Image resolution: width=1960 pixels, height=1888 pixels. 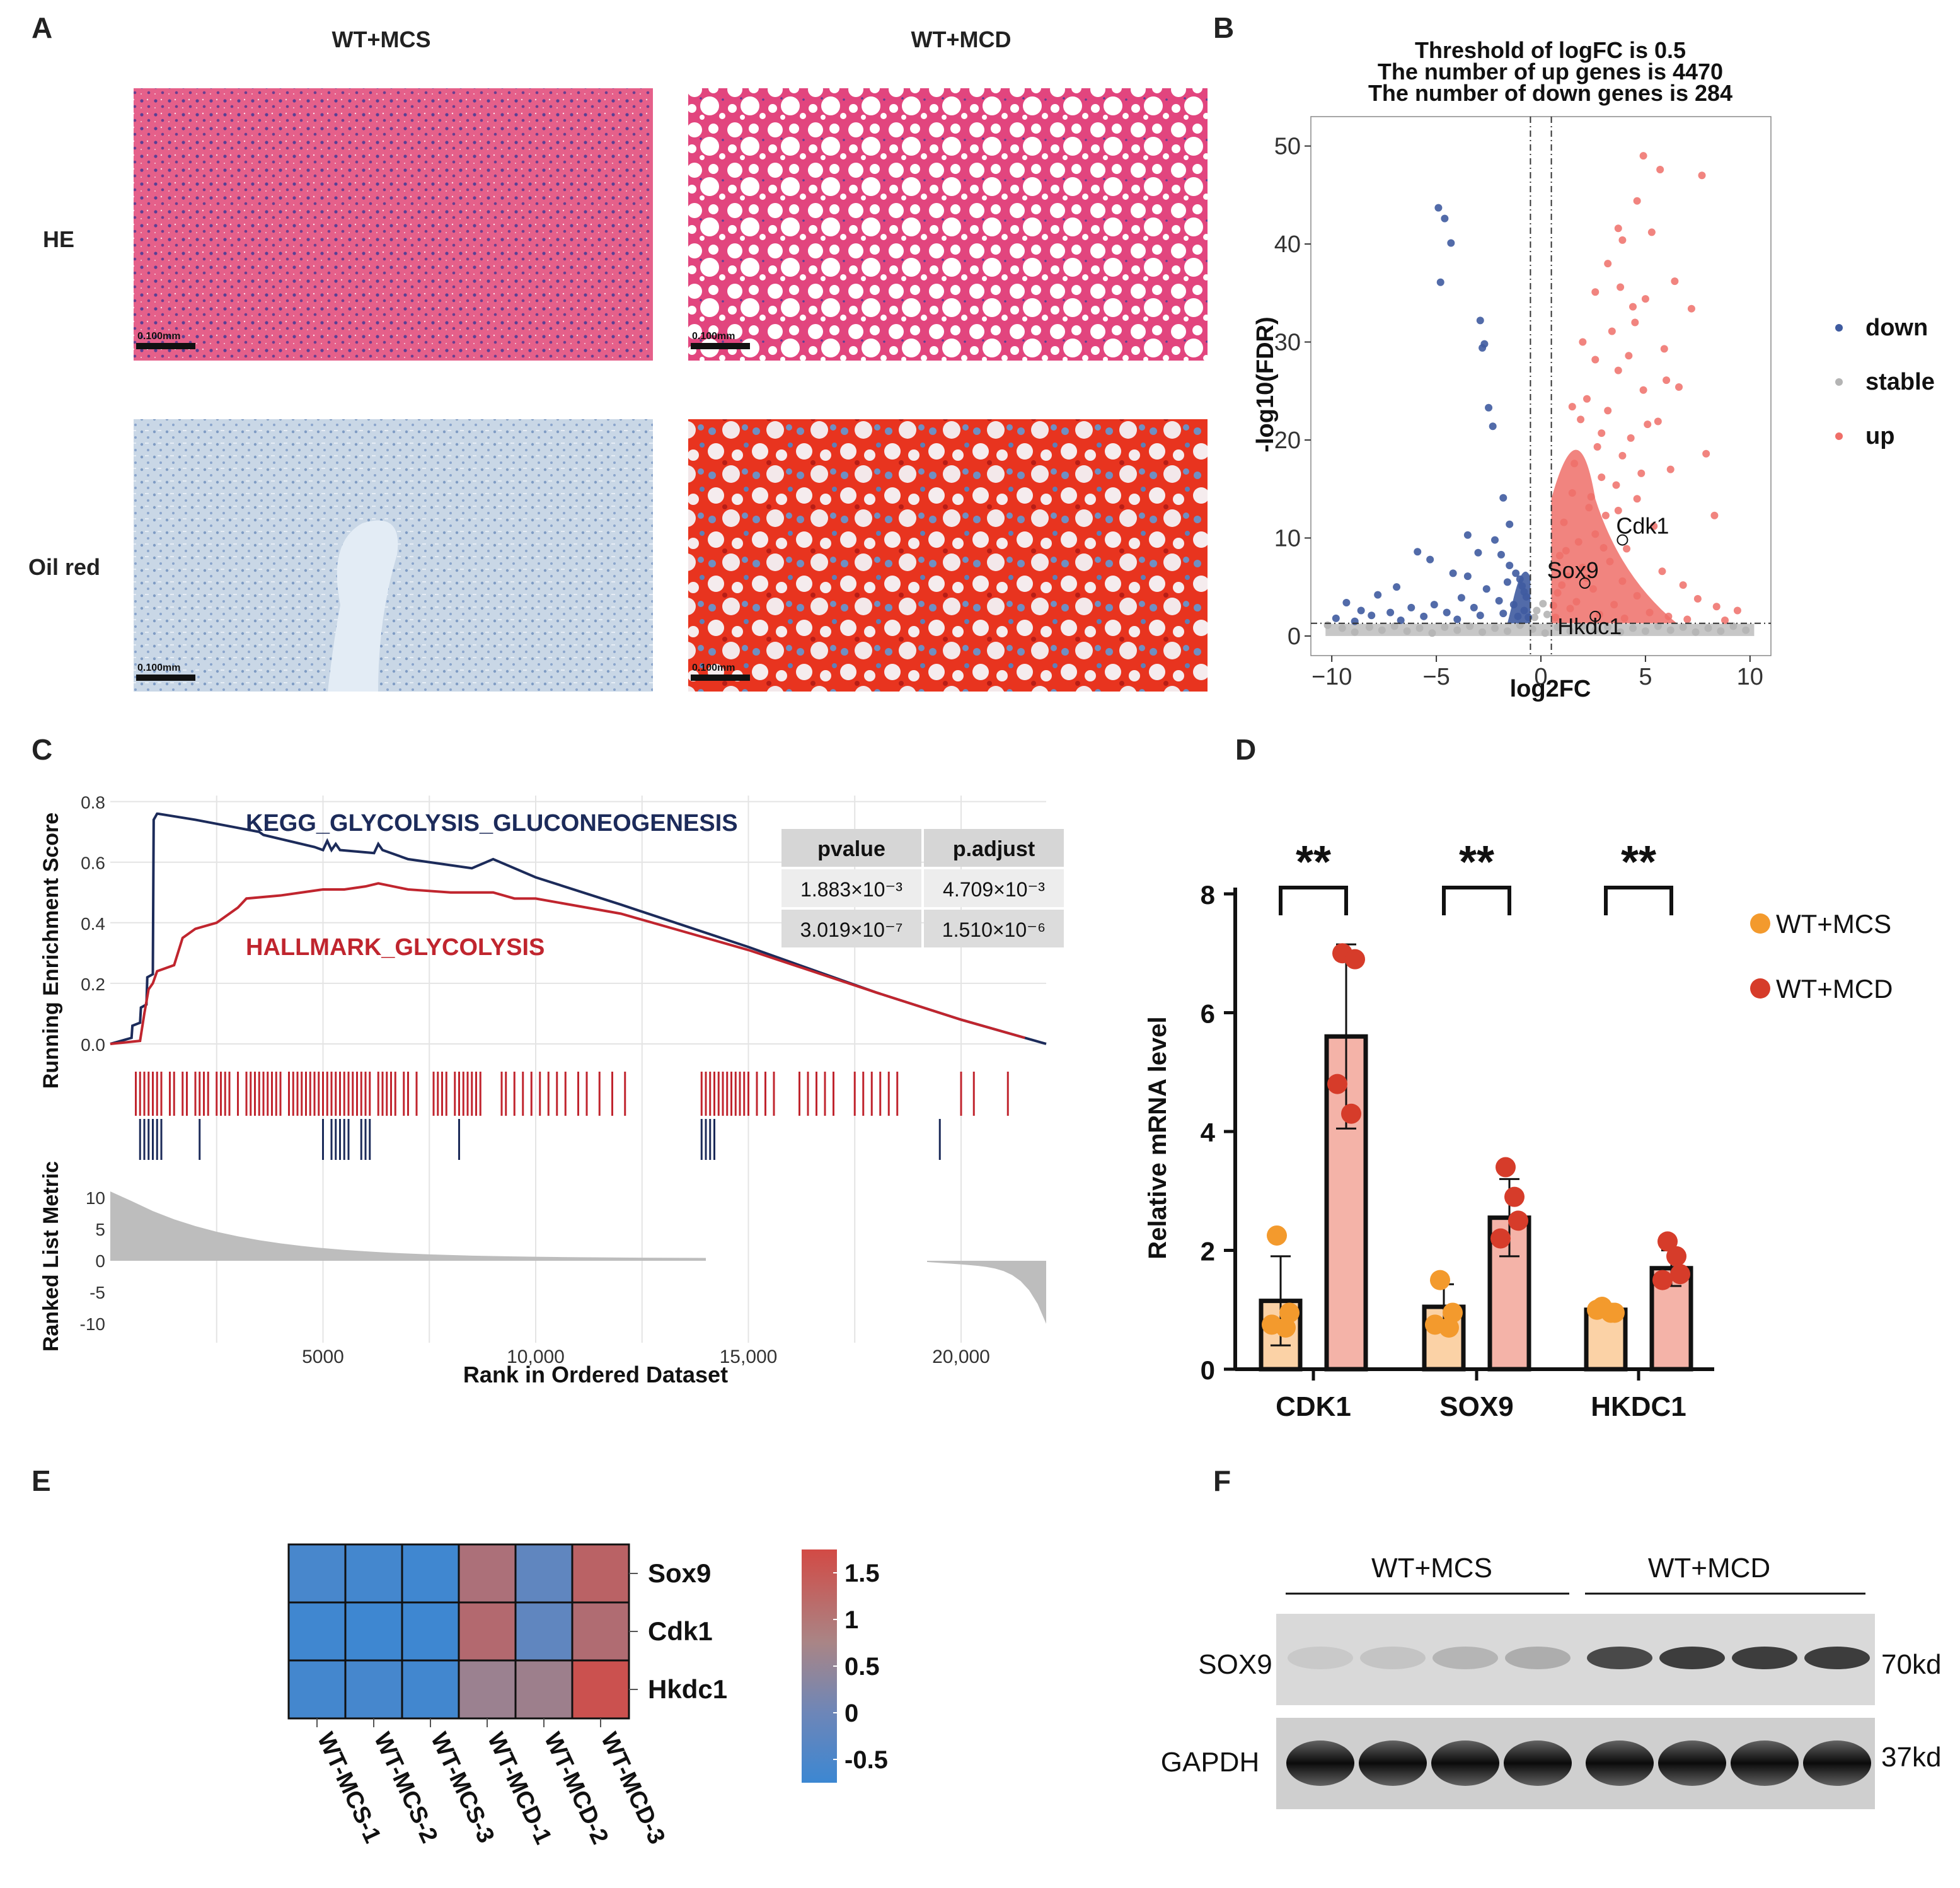 What do you see at coordinates (646, 1357) in the screenshot?
I see `gsea-x-axis: 5000 10,000 15,000 20,000` at bounding box center [646, 1357].